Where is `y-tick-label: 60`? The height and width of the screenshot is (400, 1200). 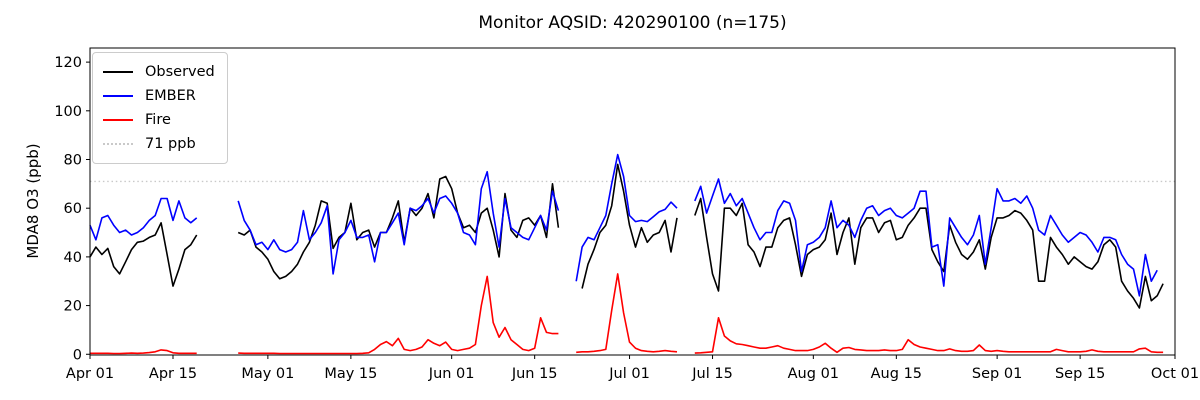
y-tick-label: 60 is located at coordinates (73, 209).